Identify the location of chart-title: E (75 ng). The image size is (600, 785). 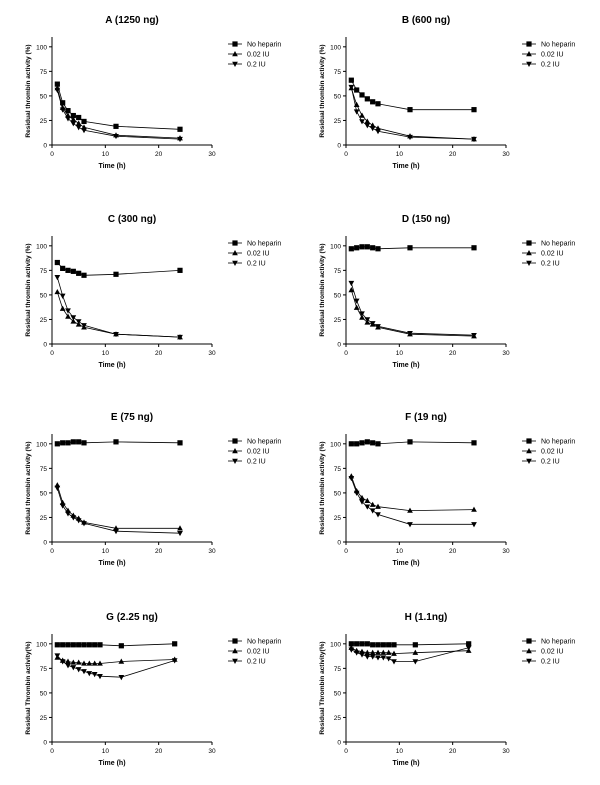
(132, 417).